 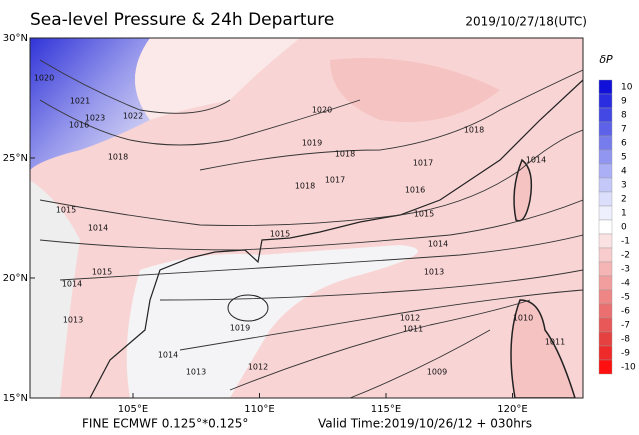 I want to click on valid-time-stamp: 2019/10/27/18(UTC), so click(x=526, y=22).